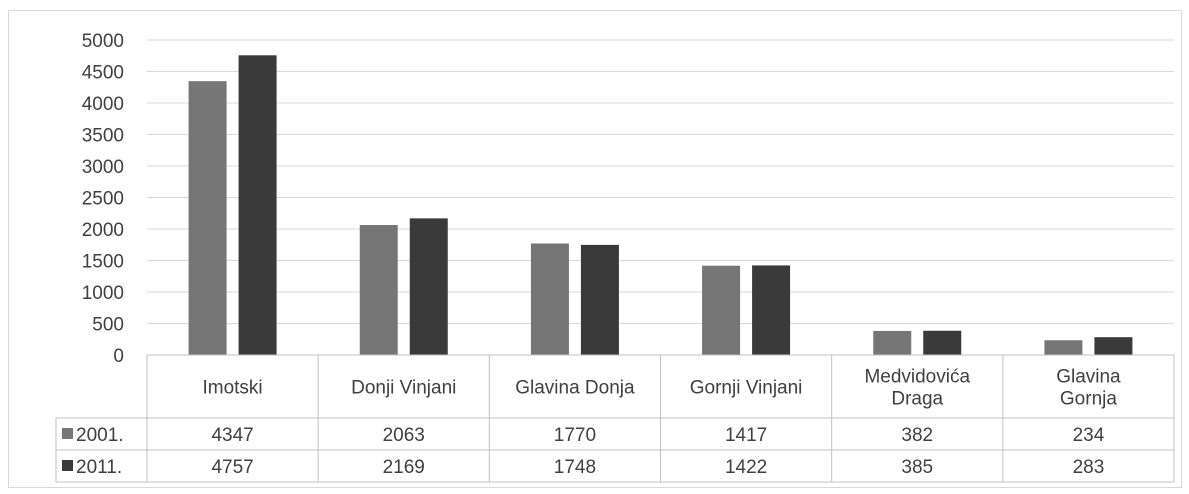 This screenshot has width=1189, height=494. I want to click on table-value: 385, so click(917, 467).